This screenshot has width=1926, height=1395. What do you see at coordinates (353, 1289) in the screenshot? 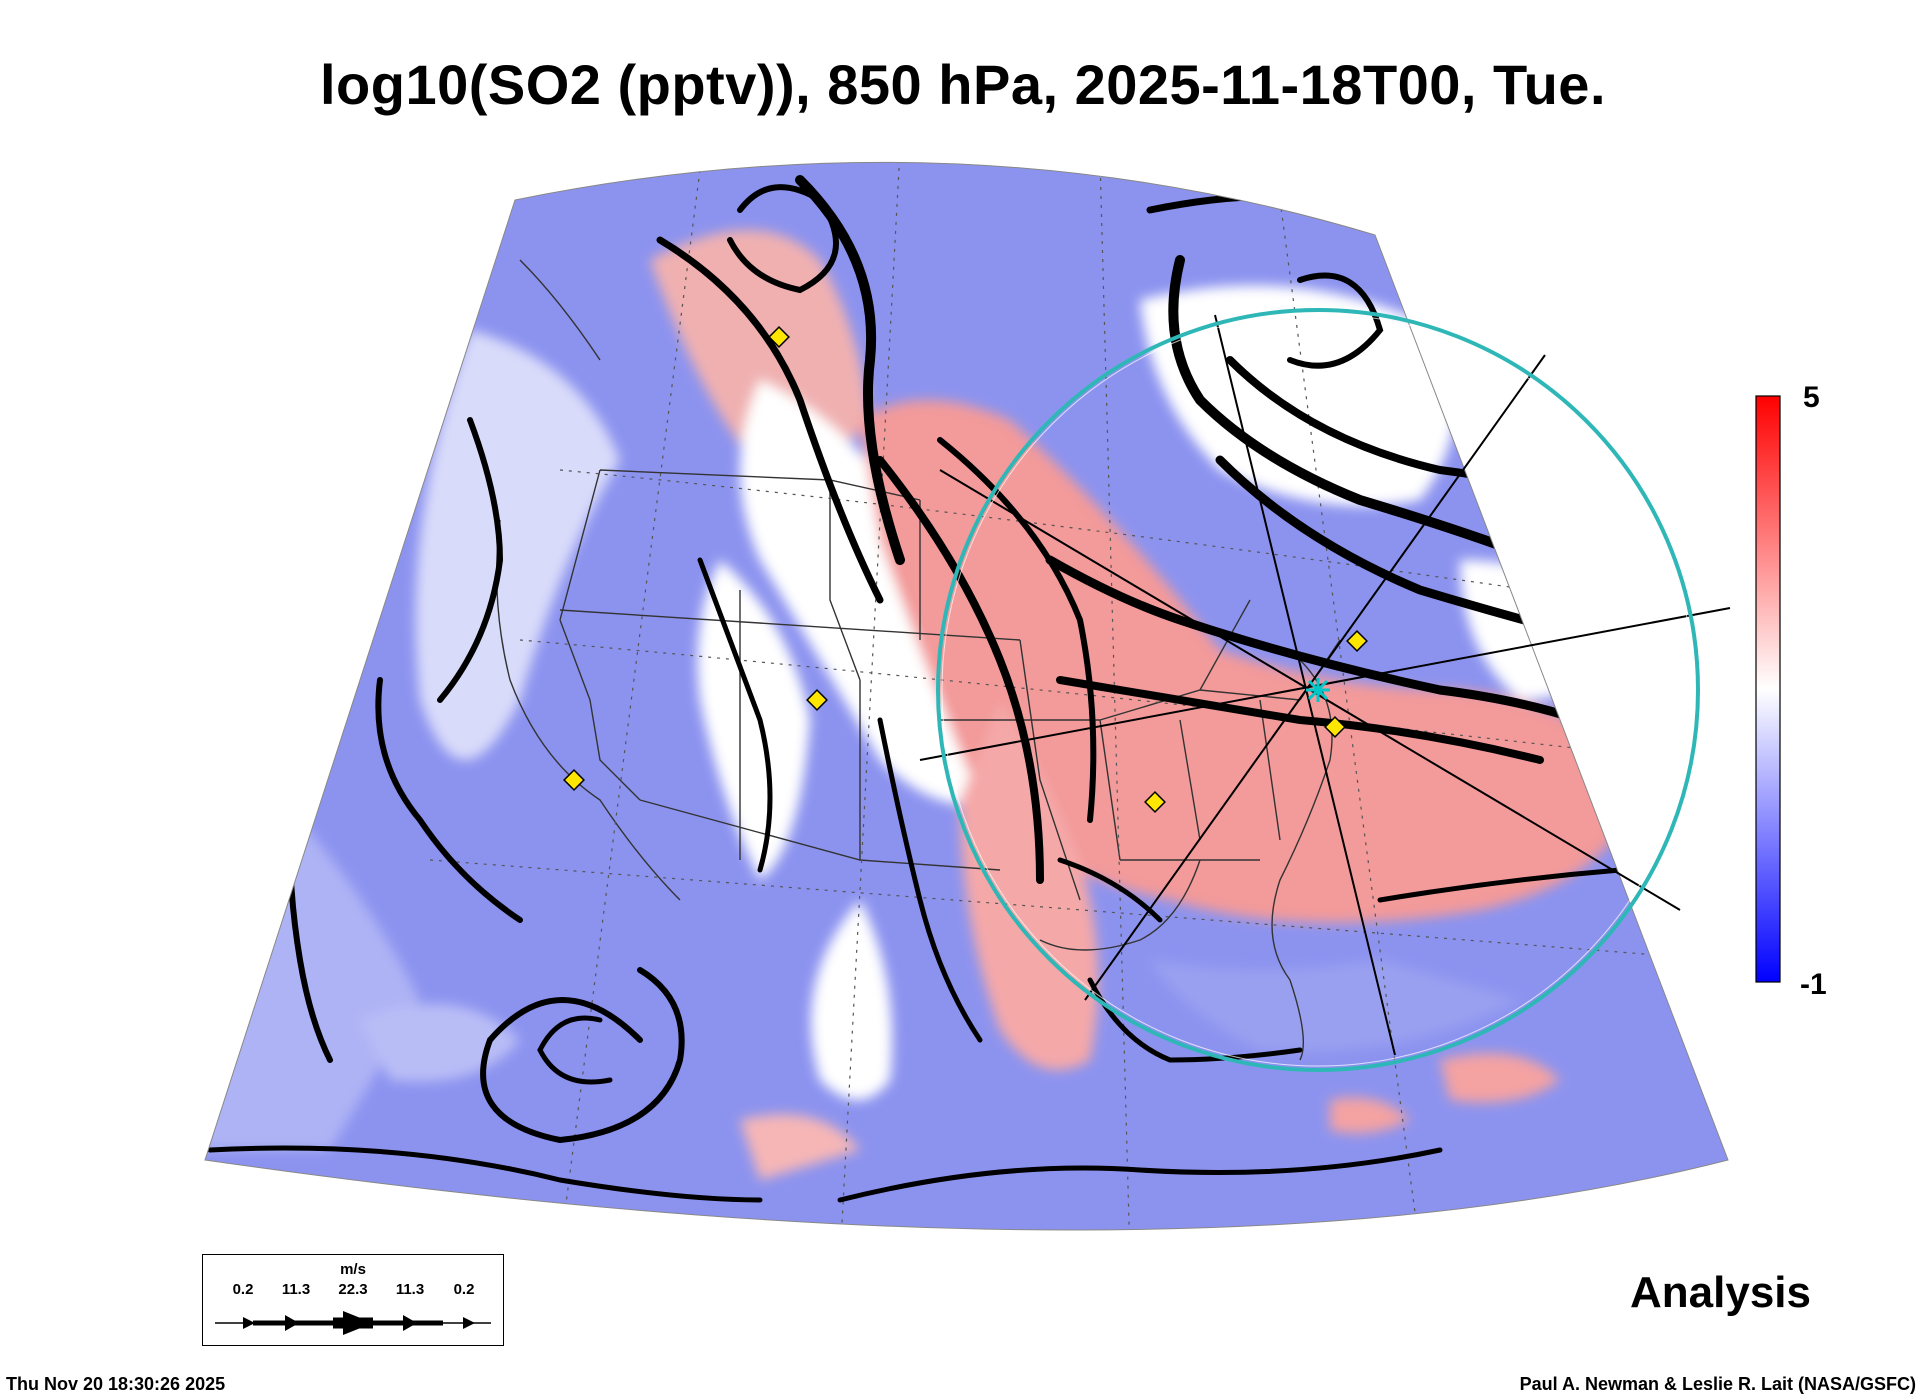
I see `wind-key-value: 22.3` at bounding box center [353, 1289].